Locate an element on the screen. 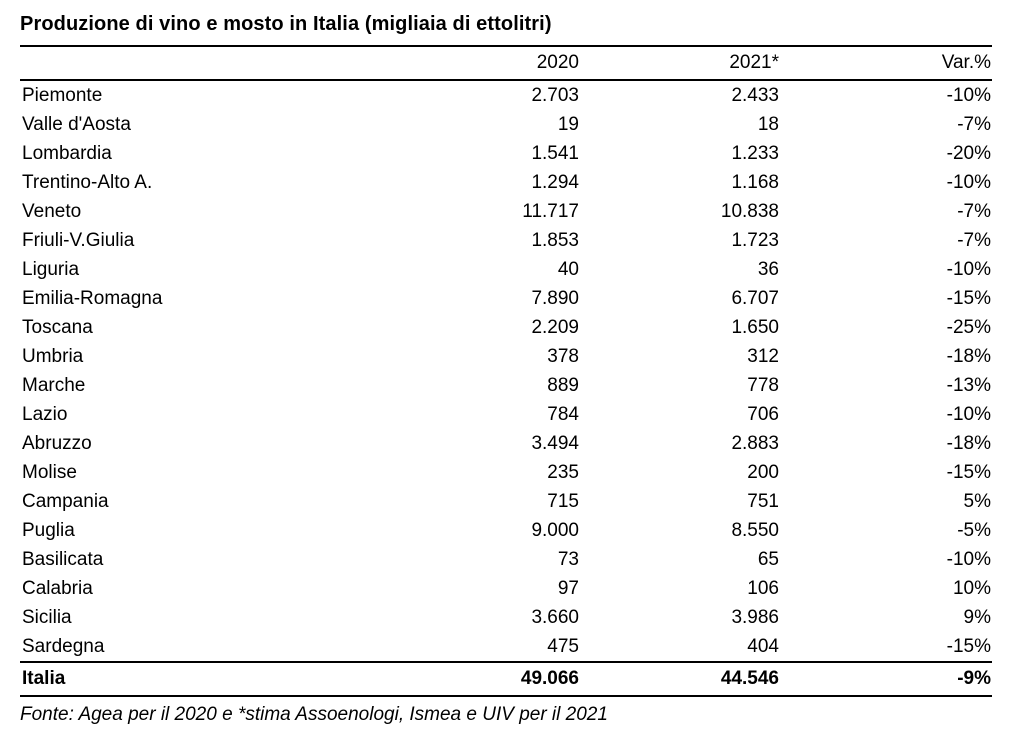  cell-y2021: 200 is located at coordinates (763, 472).